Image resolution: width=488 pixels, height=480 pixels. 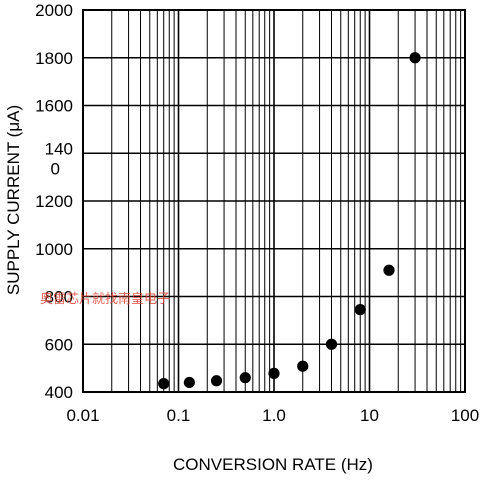 What do you see at coordinates (465, 415) in the screenshot?
I see `x-tick-label: 100` at bounding box center [465, 415].